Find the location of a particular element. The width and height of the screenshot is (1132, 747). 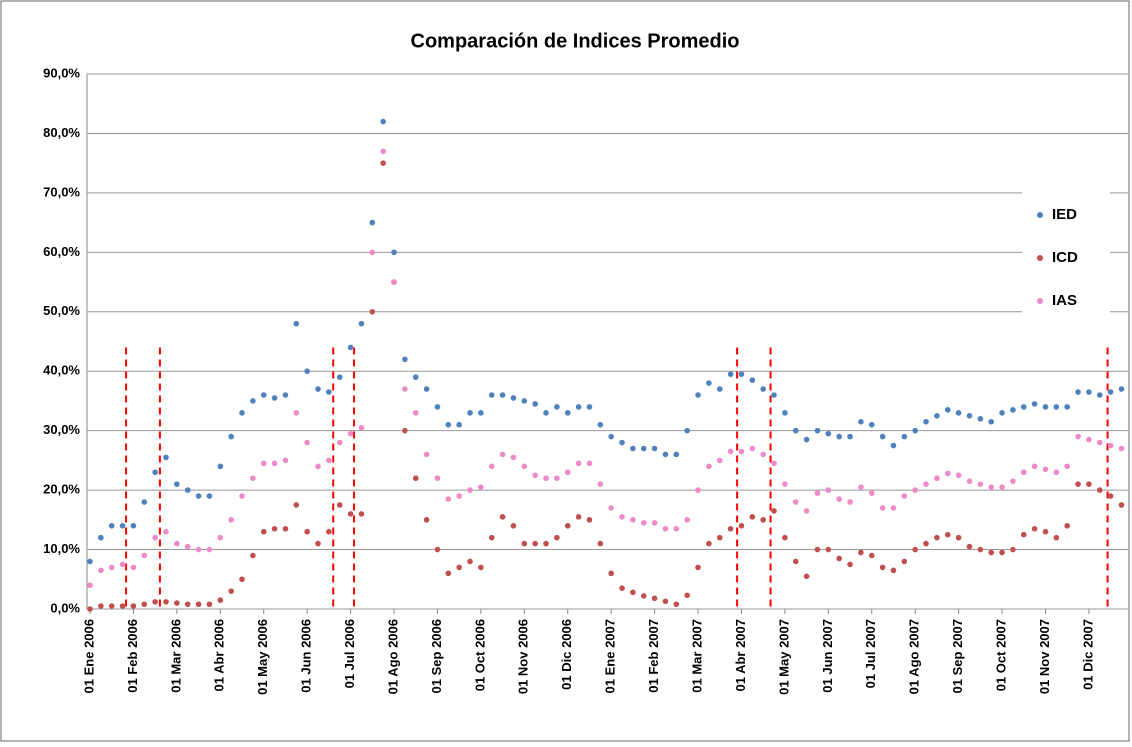

x-tick-label: 01 Ago 2006 is located at coordinates (392, 656).